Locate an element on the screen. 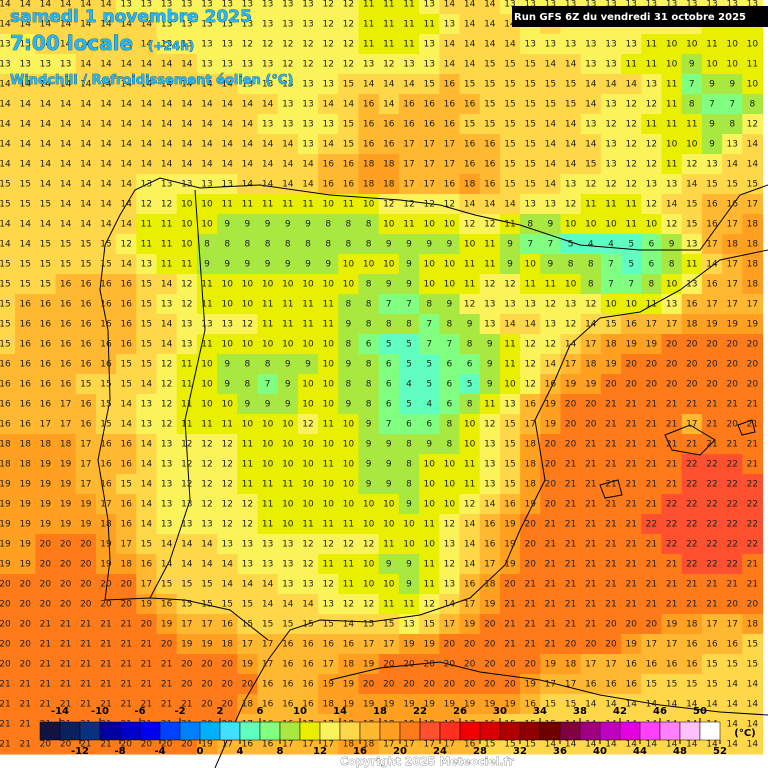 This screenshot has width=768, height=768. value-label: 19 is located at coordinates (409, 645).